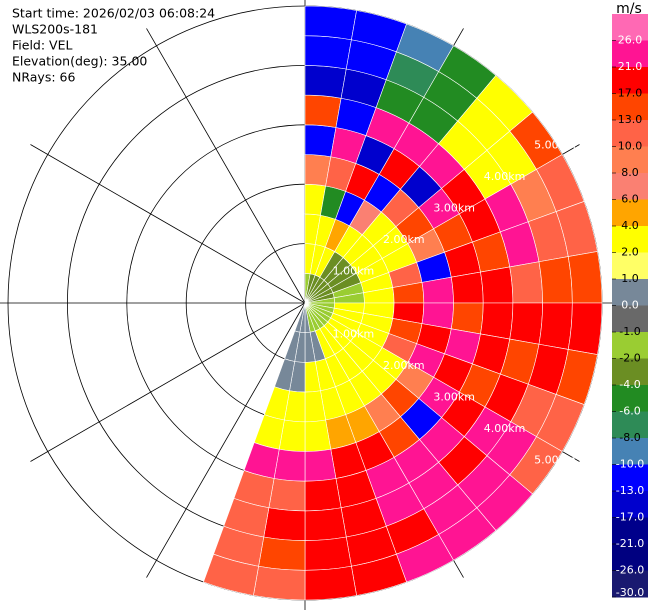 The height and width of the screenshot is (610, 650). Describe the element at coordinates (79, 61) in the screenshot. I see `info-line: Elevation(deg): 35.00` at that location.